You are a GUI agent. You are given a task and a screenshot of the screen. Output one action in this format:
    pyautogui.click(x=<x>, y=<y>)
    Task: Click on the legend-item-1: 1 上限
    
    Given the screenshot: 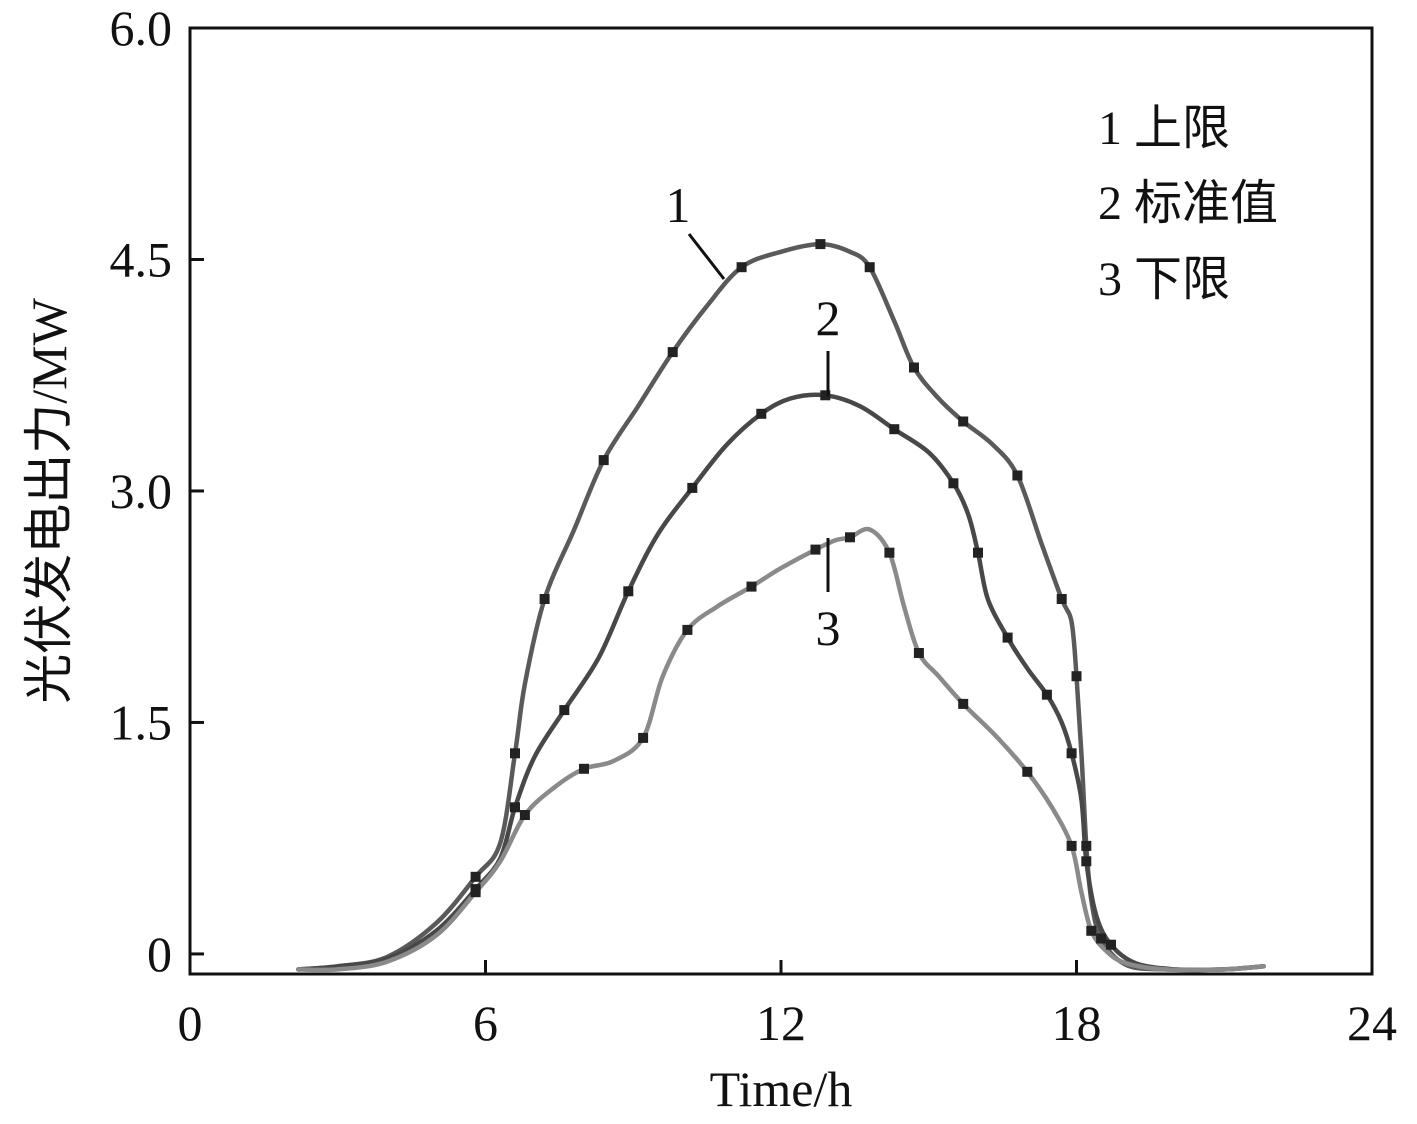 What is the action you would take?
    pyautogui.click(x=1164, y=128)
    